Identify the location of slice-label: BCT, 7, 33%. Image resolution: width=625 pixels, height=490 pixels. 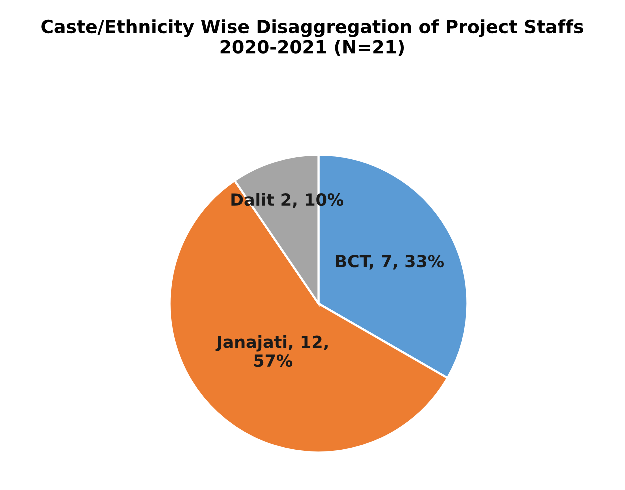
(390, 262).